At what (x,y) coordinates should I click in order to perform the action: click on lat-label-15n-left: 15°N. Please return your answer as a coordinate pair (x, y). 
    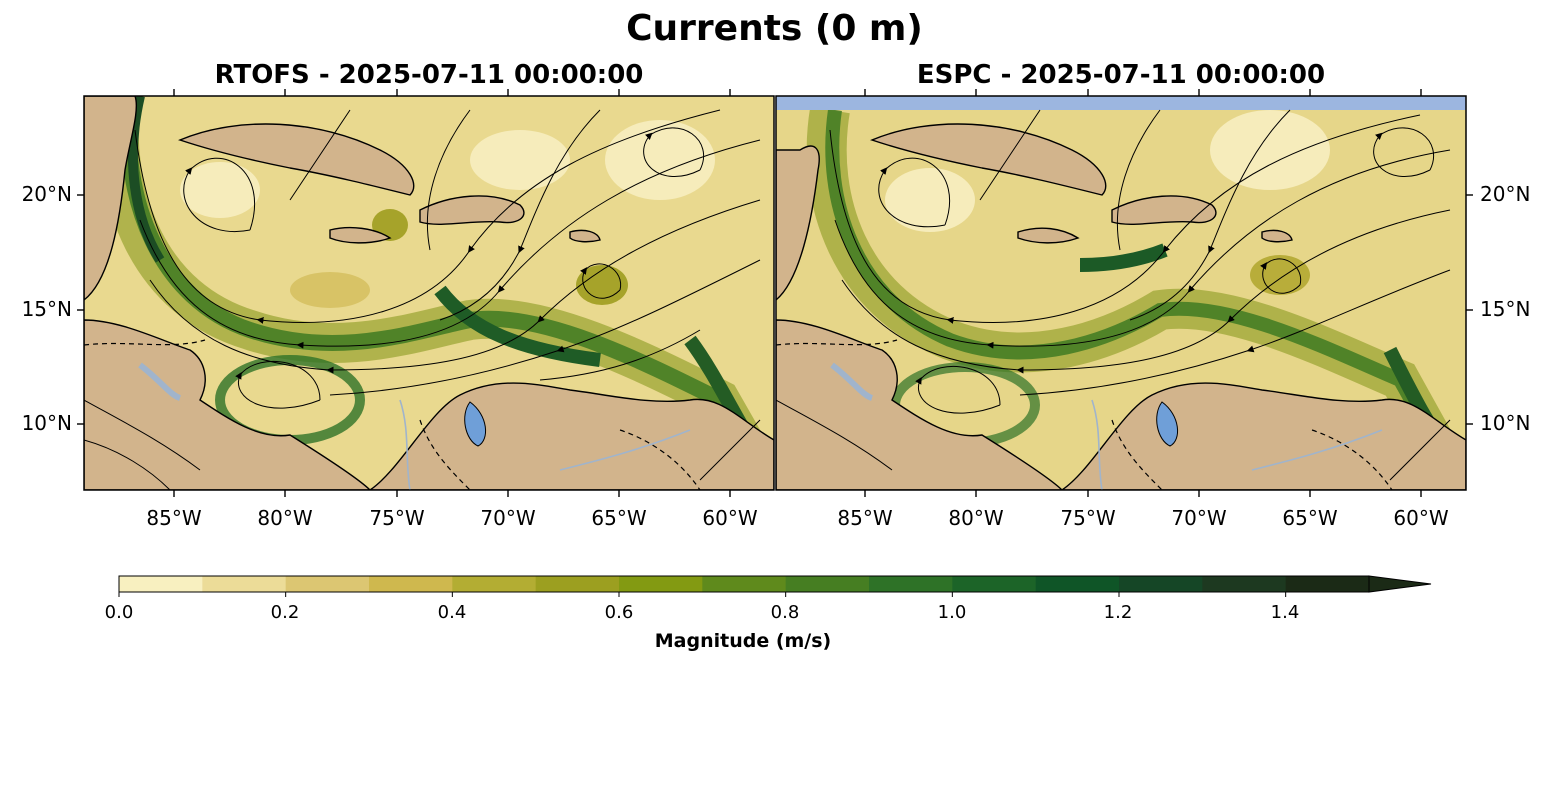
    Looking at the image, I should click on (46, 309).